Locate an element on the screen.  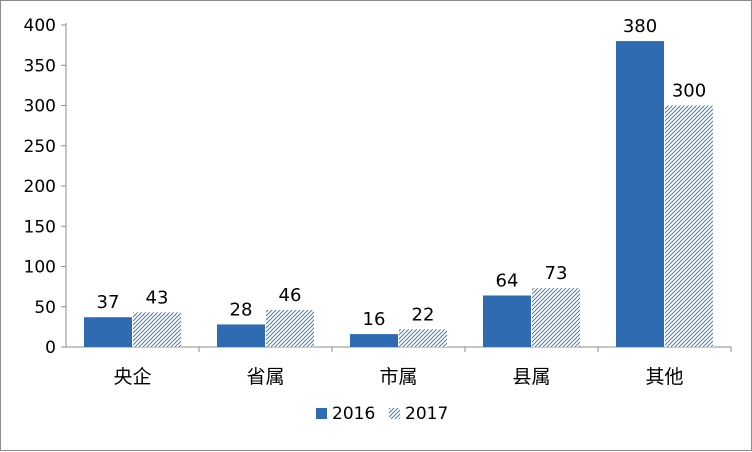
x-category-label: 县属 is located at coordinates (531, 377).